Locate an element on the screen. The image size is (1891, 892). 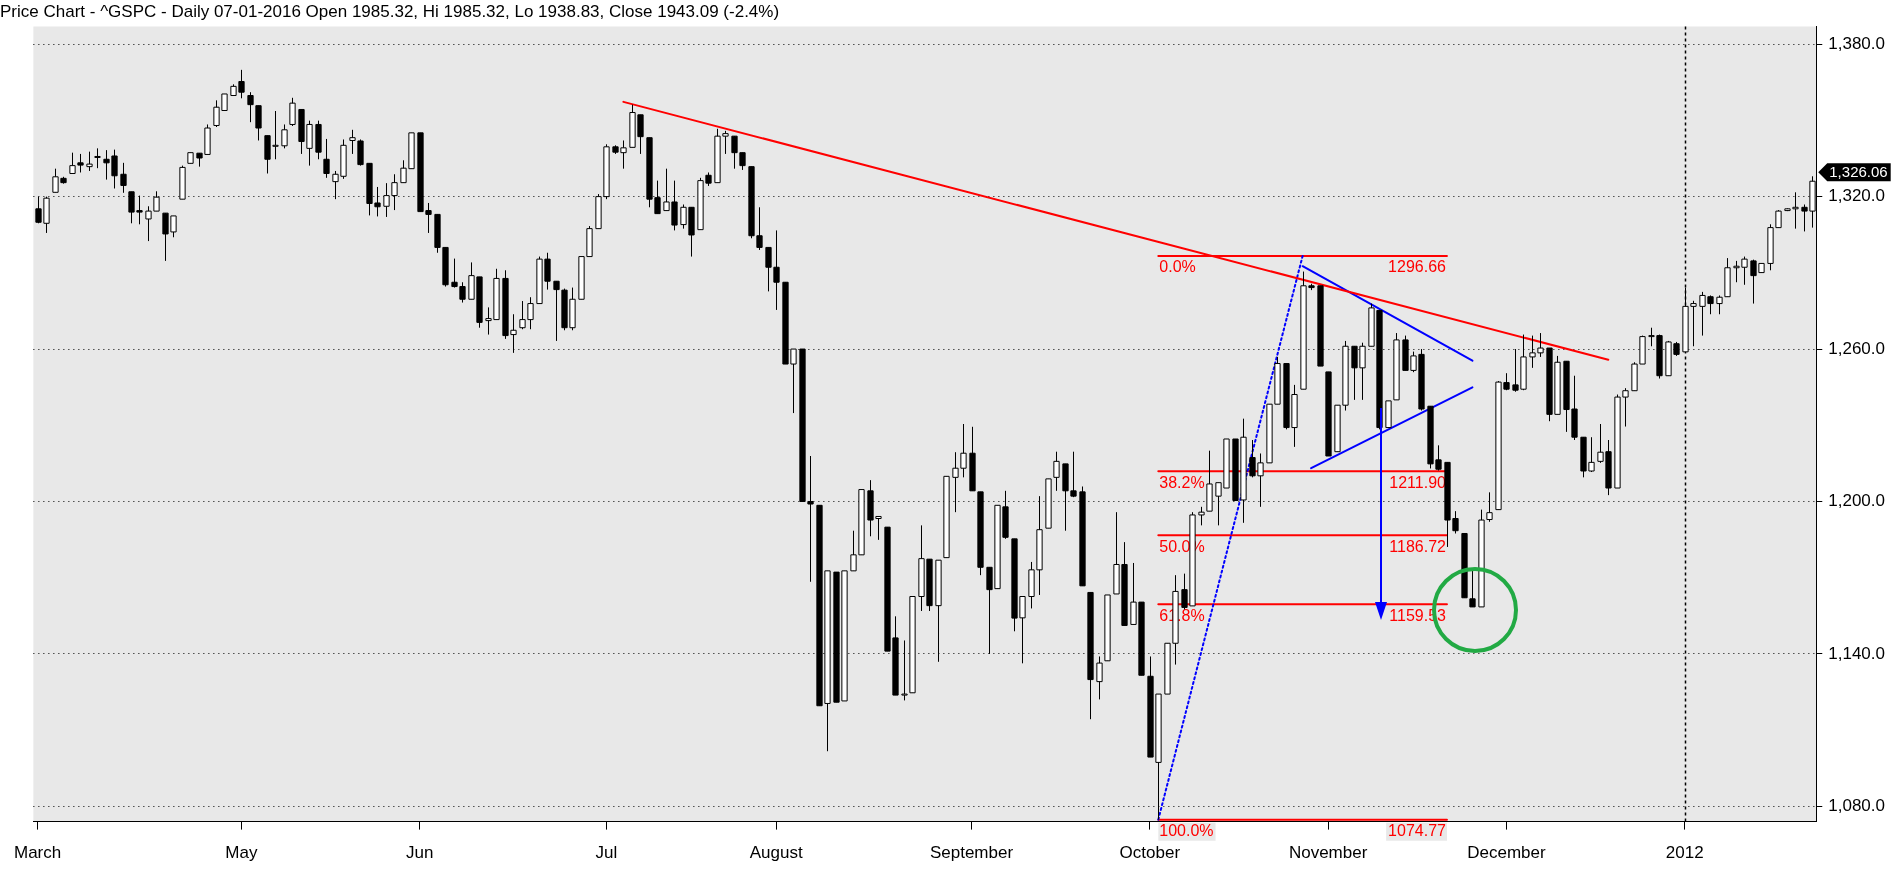
data-label: 1074.77 is located at coordinates (1417, 831).